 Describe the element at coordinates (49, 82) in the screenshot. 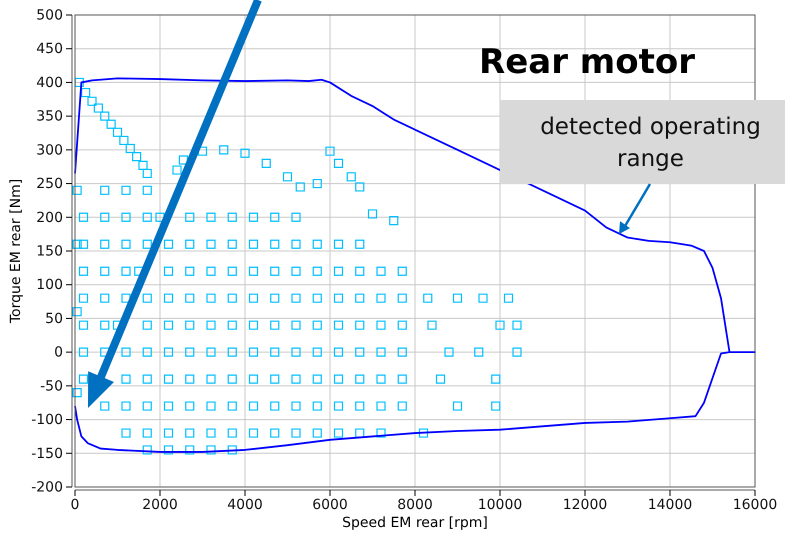

I see `y-tick-label: 400` at that location.